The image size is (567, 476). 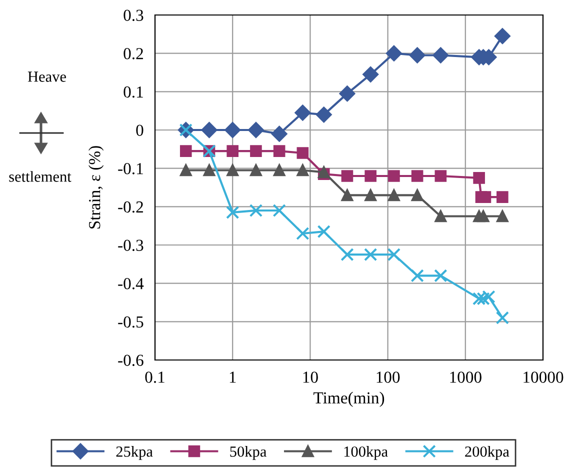 I want to click on y-tick-label: 0.3, so click(x=134, y=16).